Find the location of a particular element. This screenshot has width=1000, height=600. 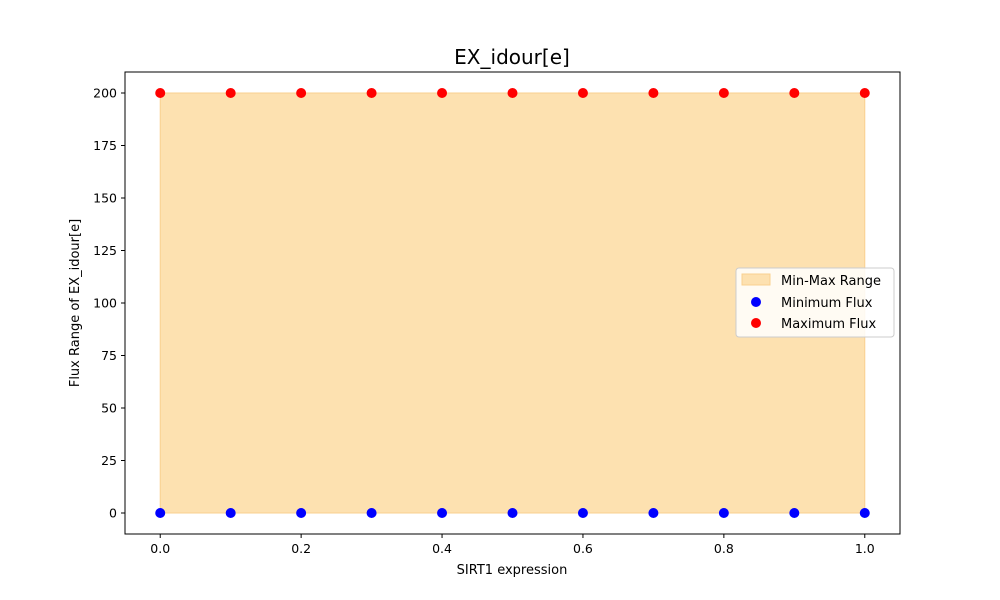

x-tick-label: 0.6 is located at coordinates (583, 548).